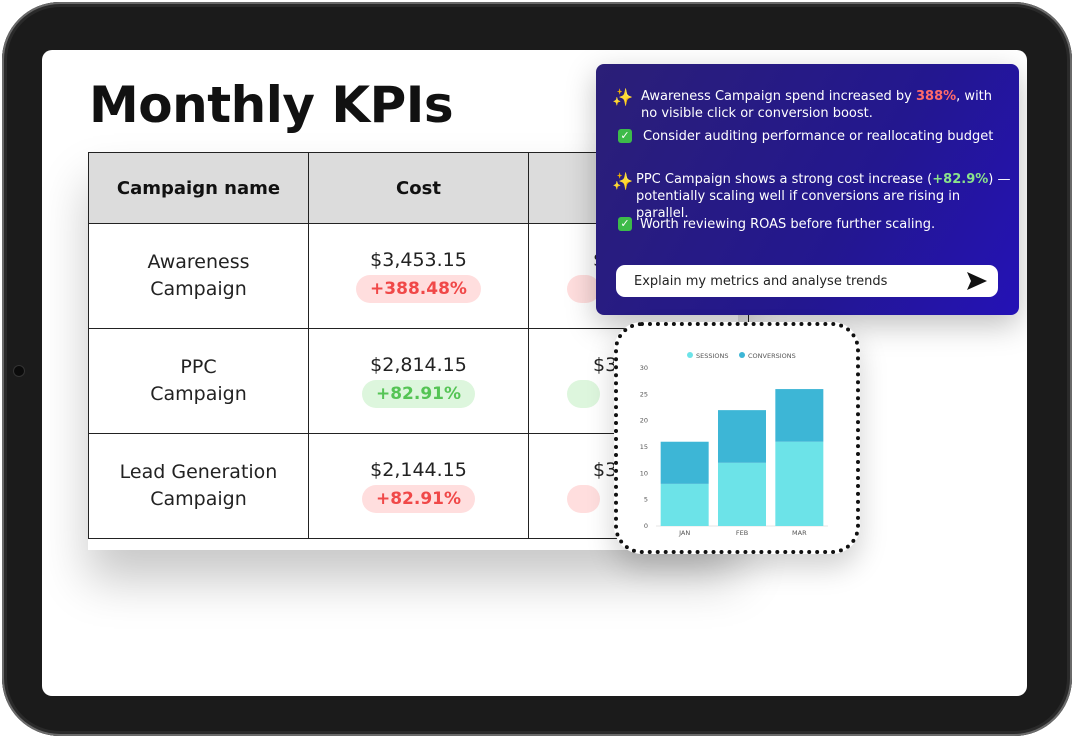 The height and width of the screenshot is (740, 1076). I want to click on y-tick-label: 25, so click(644, 394).